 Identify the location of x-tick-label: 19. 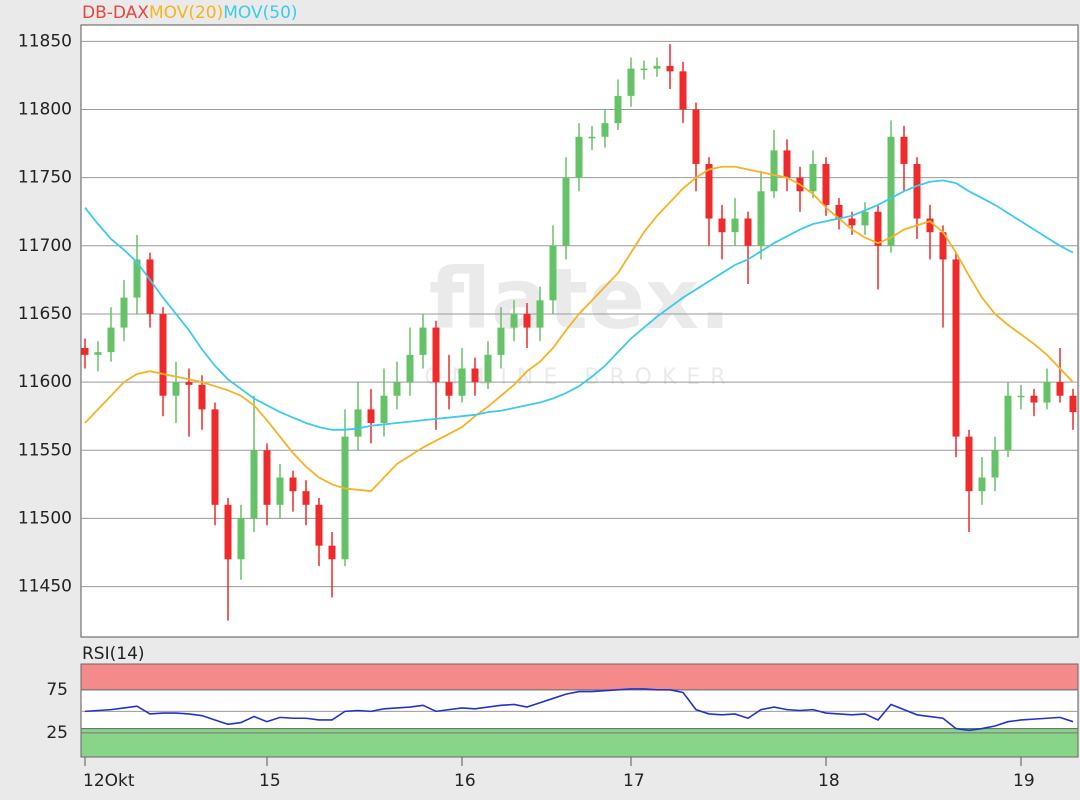
(1024, 781).